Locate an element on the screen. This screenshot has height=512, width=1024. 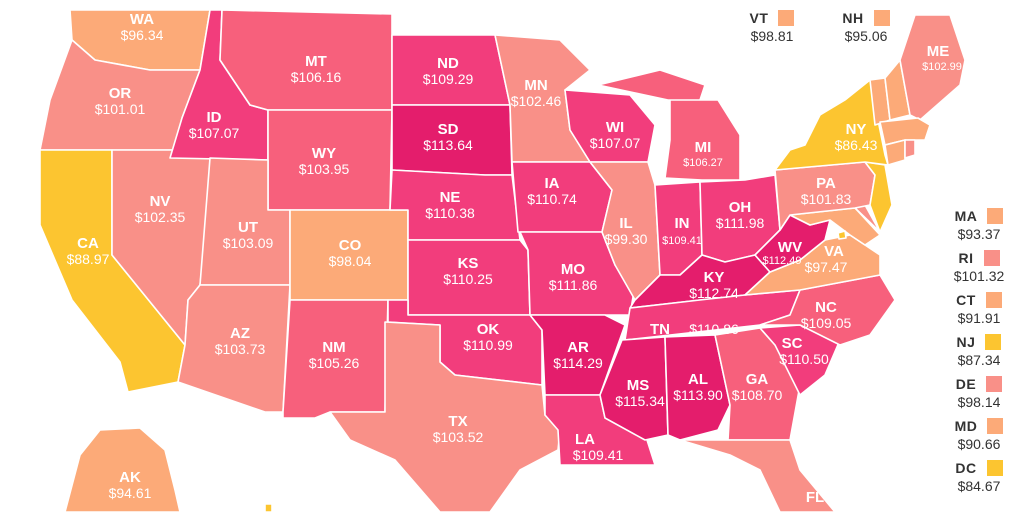
label-ID-abbr: ID is located at coordinates (214, 117).